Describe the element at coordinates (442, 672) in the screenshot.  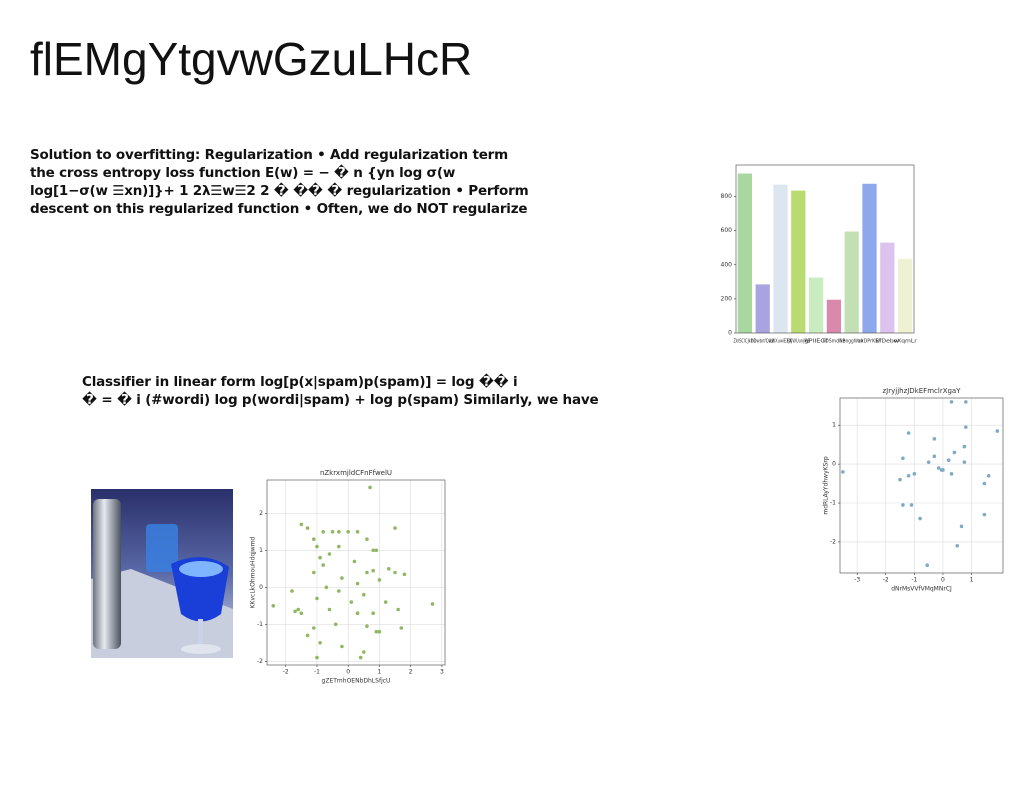
I see `x-tick-label: 3` at that location.